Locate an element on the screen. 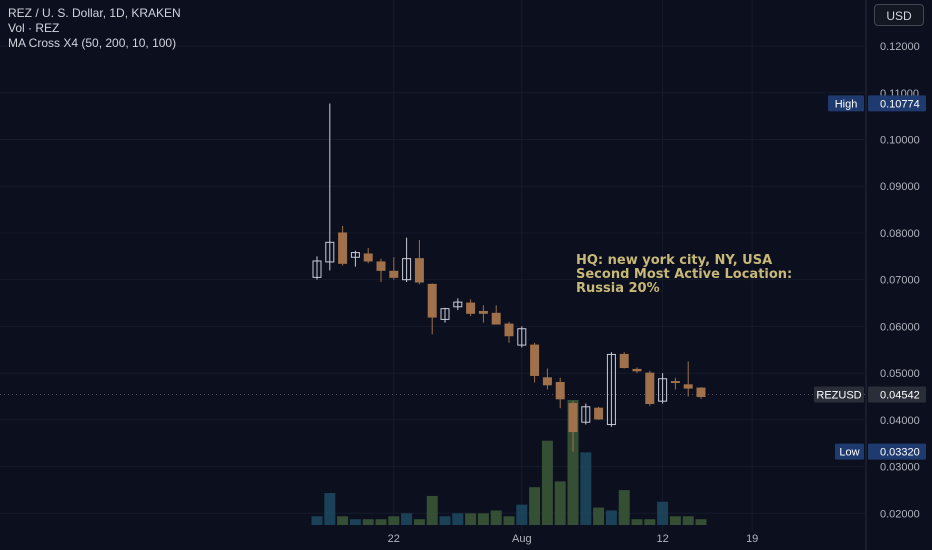  x-tick-label: 12 is located at coordinates (662, 539).